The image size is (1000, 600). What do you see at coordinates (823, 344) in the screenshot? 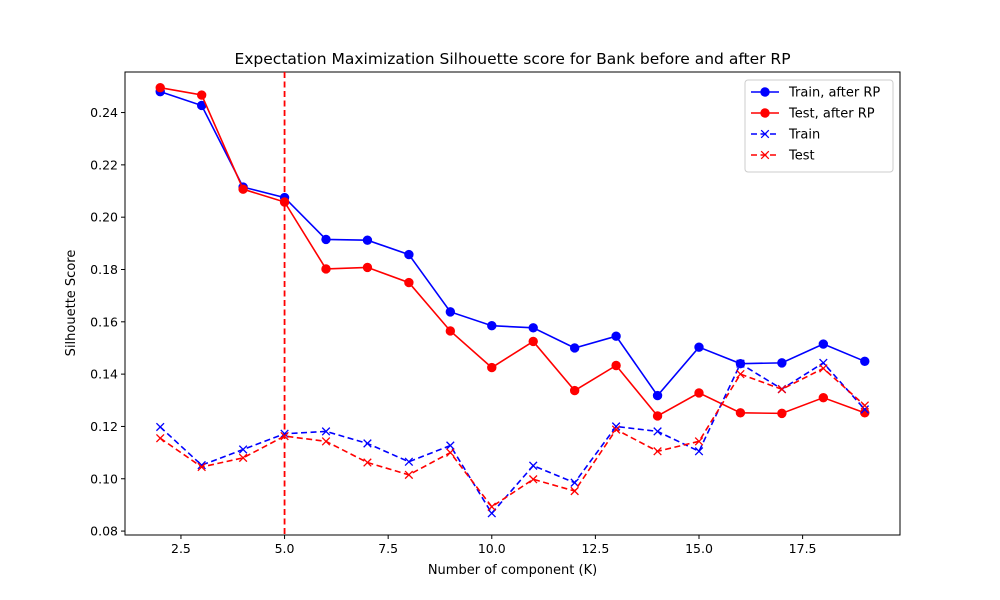
I see `point-train-after-rp-k18` at bounding box center [823, 344].